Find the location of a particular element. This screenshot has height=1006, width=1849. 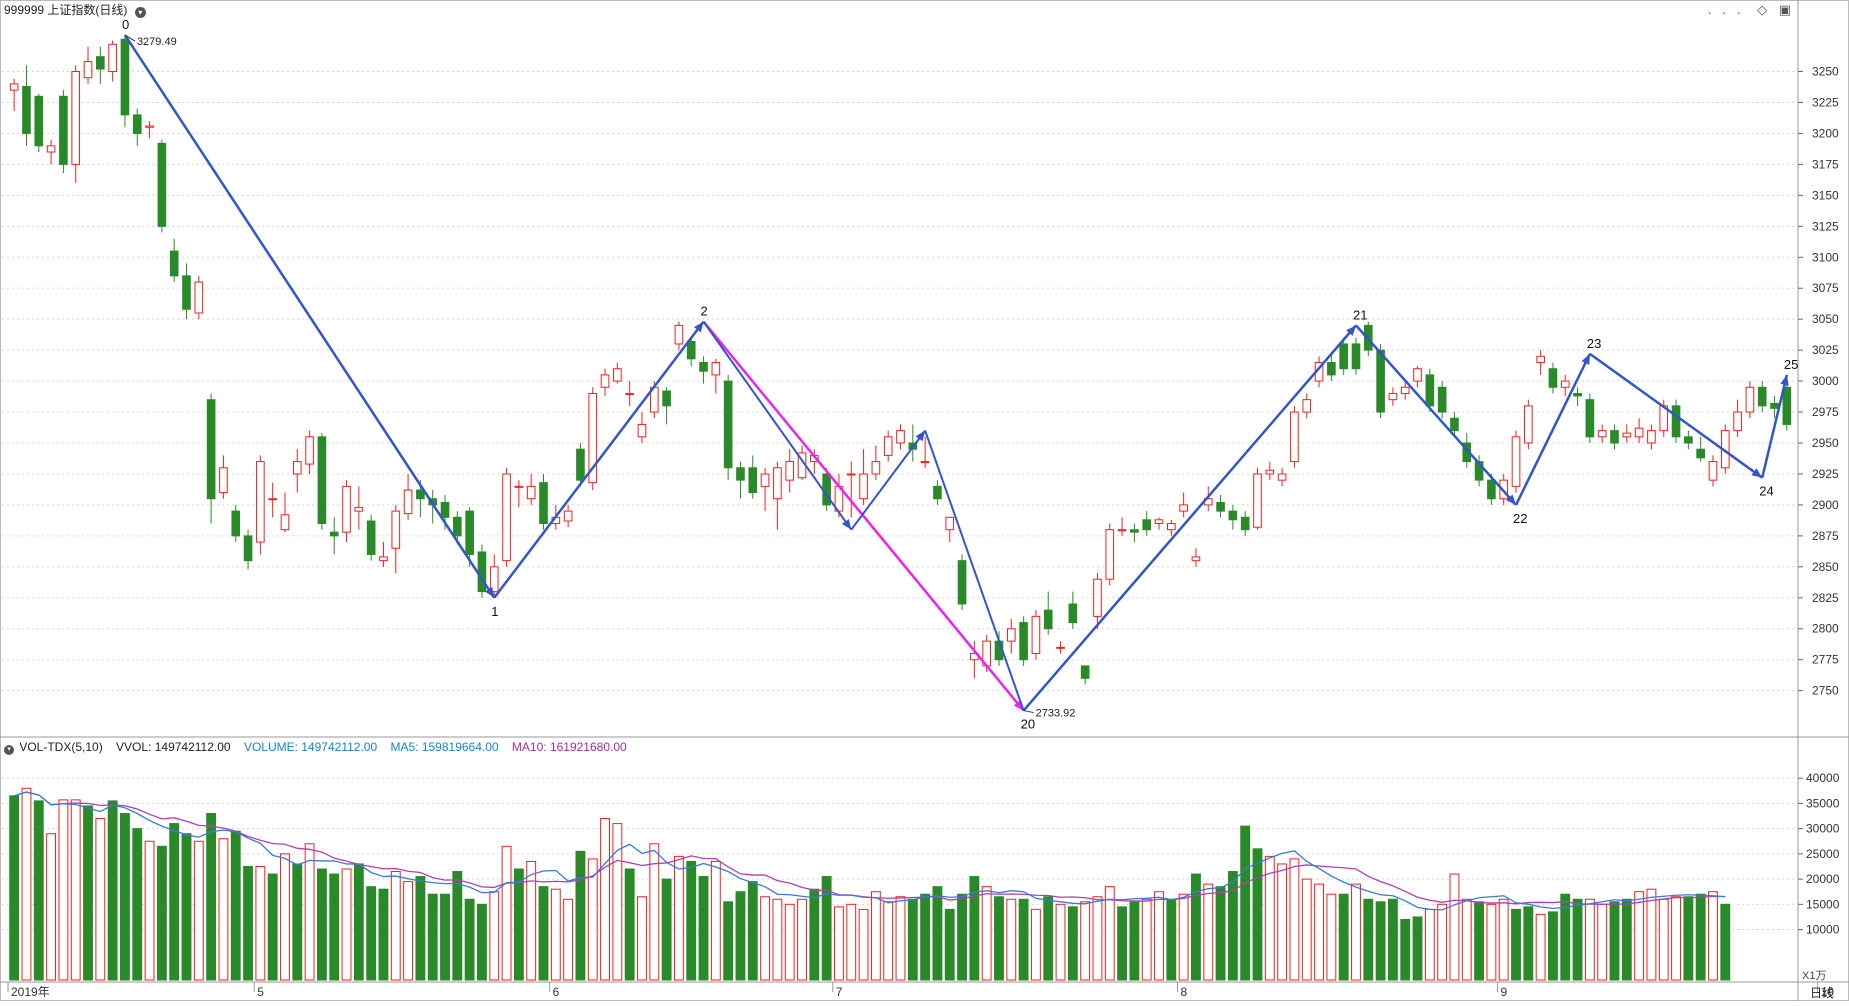

price-tick-label: 2950 is located at coordinates (1825, 443).